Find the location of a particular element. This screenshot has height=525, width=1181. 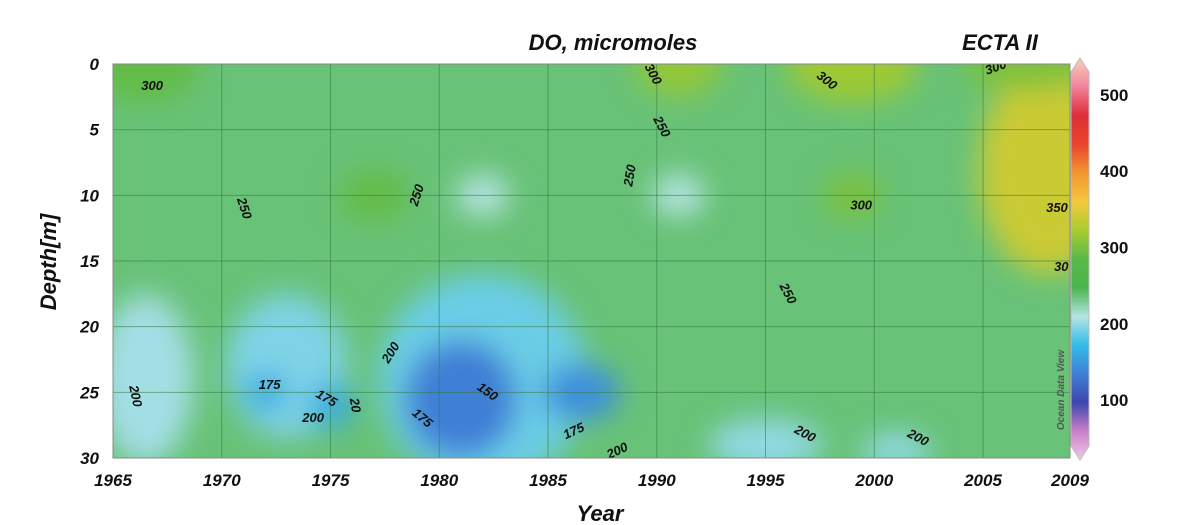

colorbar-bar is located at coordinates (1080, 259).